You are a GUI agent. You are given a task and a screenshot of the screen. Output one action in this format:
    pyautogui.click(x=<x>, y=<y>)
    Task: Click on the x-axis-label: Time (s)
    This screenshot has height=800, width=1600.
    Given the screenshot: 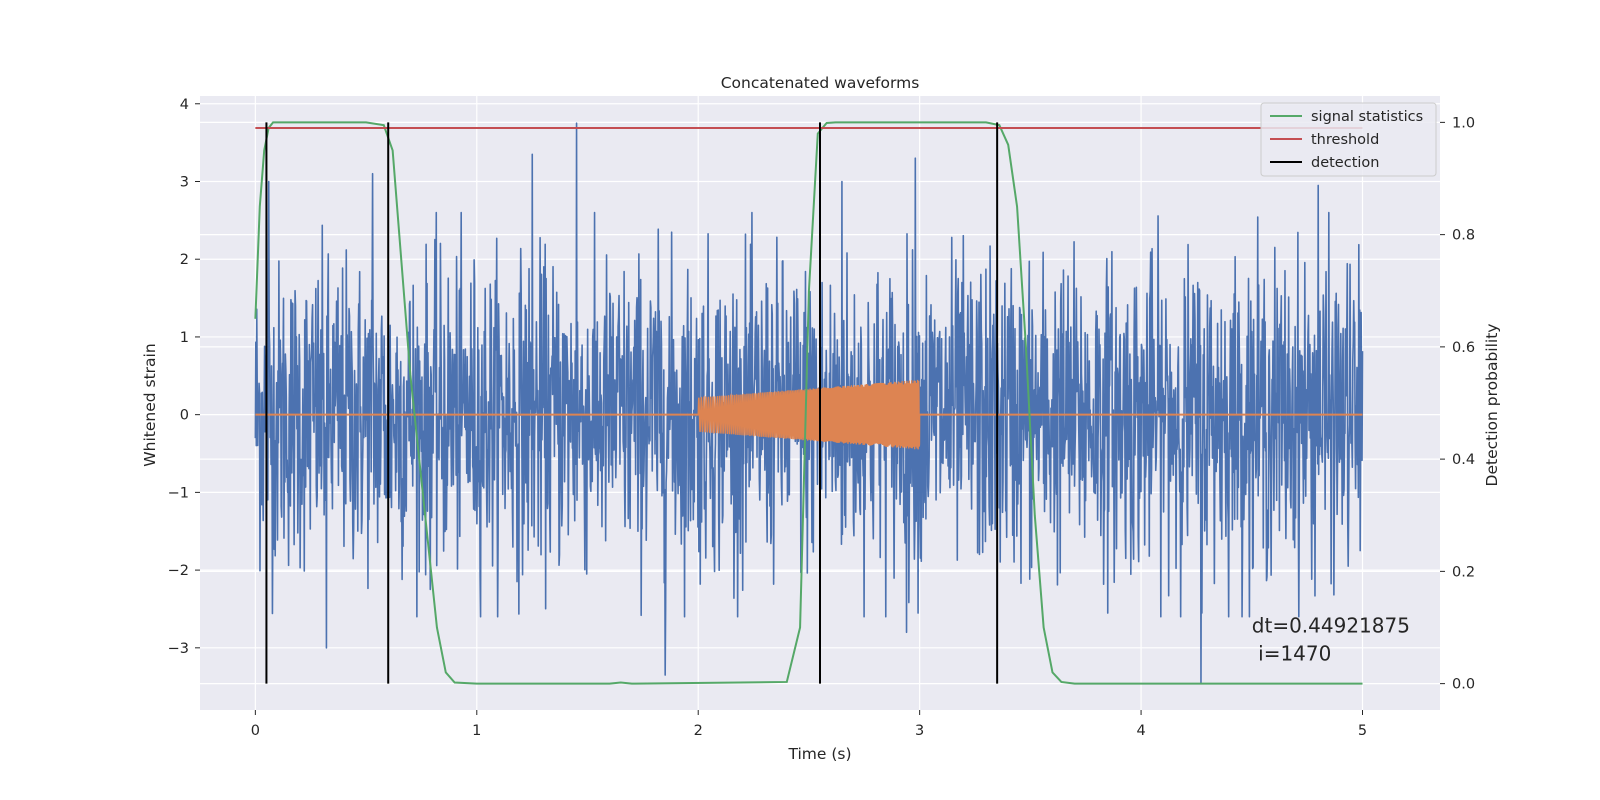 What is the action you would take?
    pyautogui.click(x=819, y=754)
    